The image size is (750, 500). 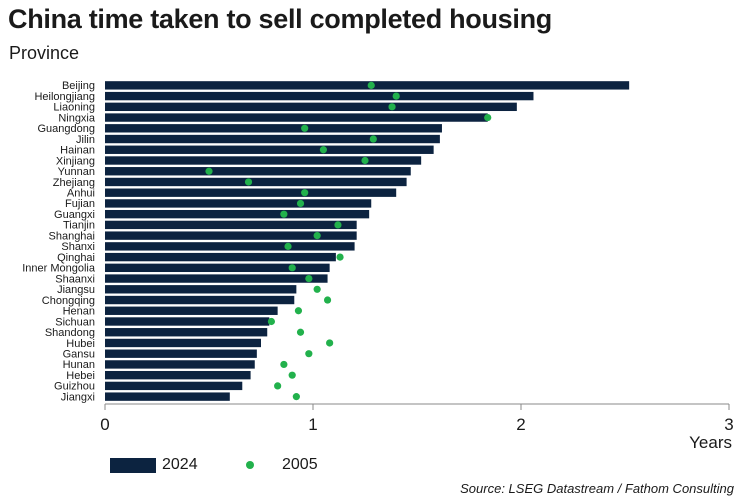 What do you see at coordinates (278, 386) in the screenshot?
I see `point-2005-guizhou` at bounding box center [278, 386].